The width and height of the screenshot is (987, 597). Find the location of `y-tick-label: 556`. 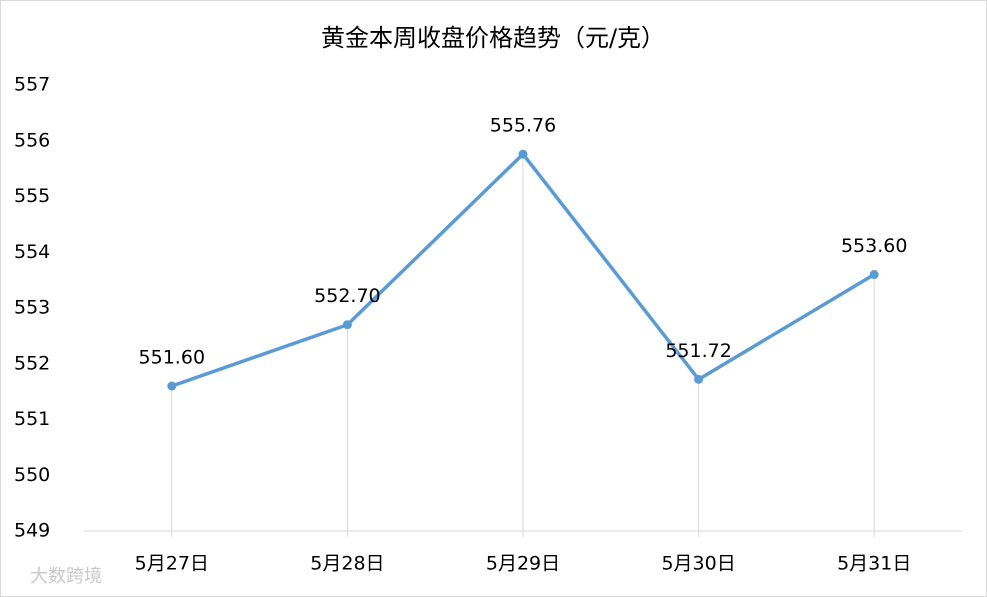

y-tick-label: 556 is located at coordinates (32, 140).